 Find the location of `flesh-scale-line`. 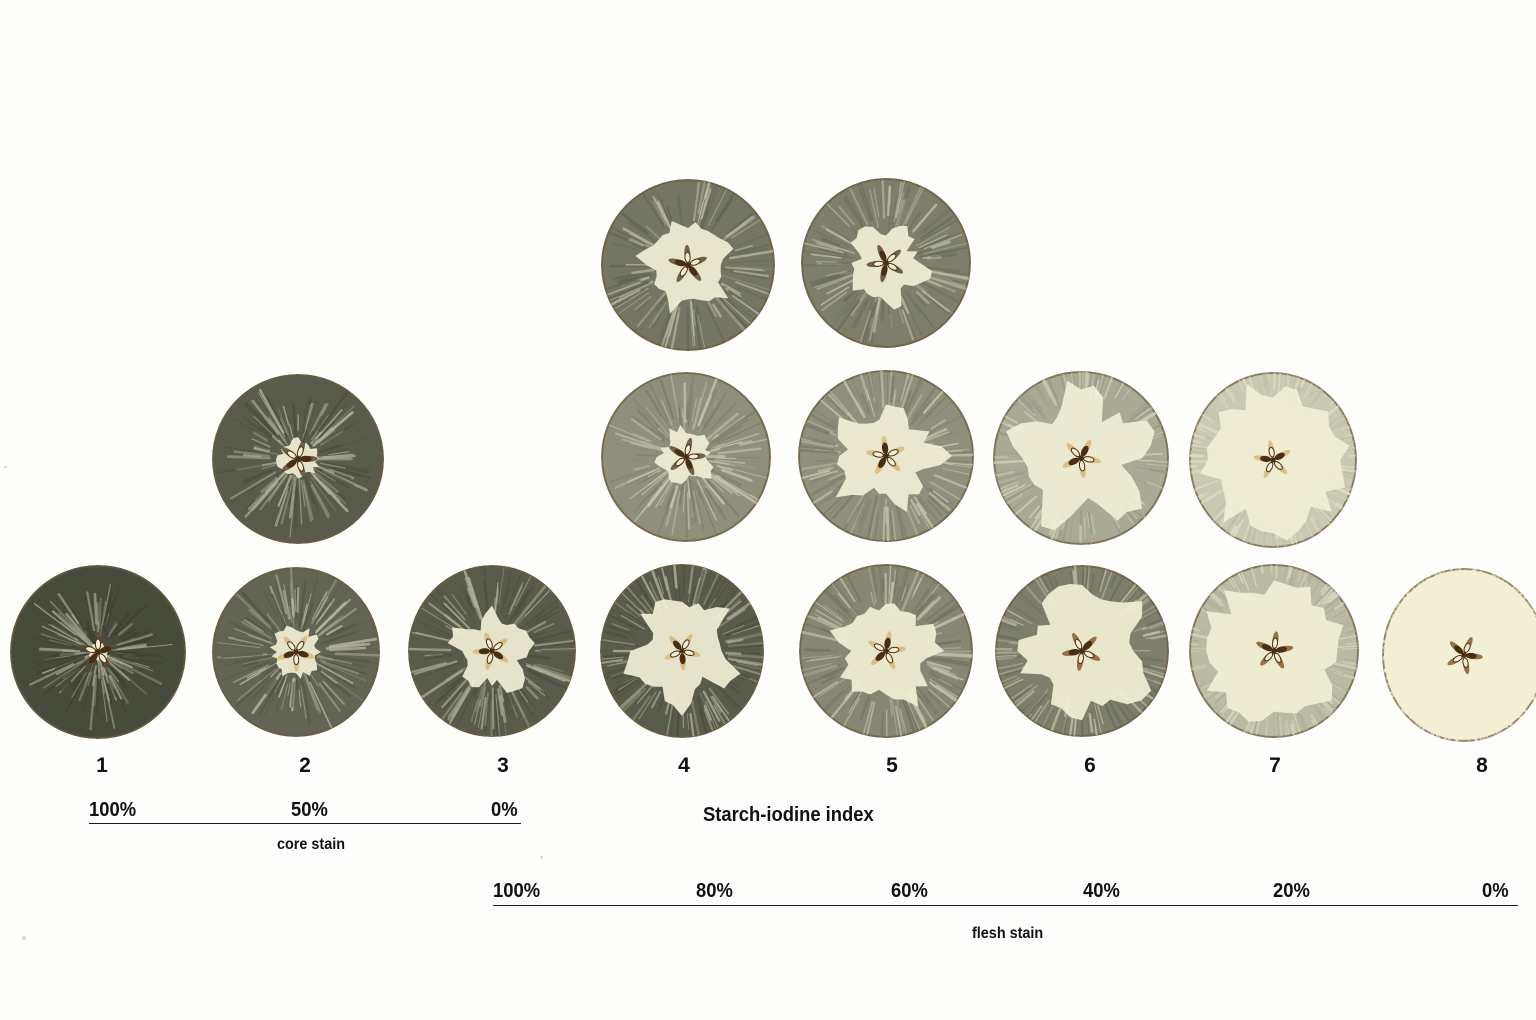

flesh-scale-line is located at coordinates (1005, 905).